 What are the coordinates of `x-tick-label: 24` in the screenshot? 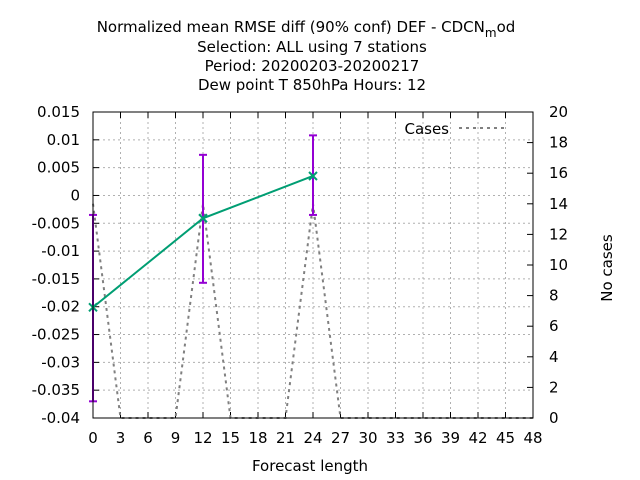 It's located at (312, 438).